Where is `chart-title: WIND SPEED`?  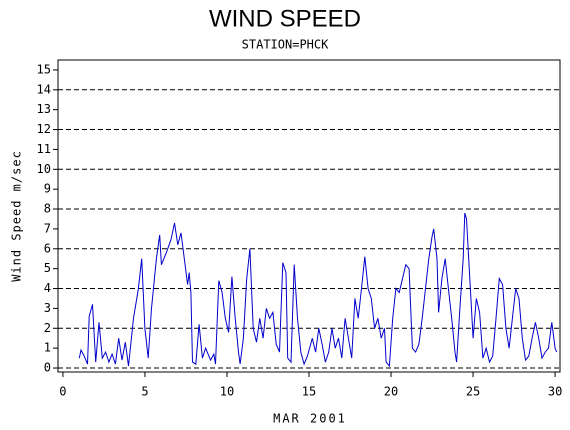
chart-title: WIND SPEED is located at coordinates (285, 18).